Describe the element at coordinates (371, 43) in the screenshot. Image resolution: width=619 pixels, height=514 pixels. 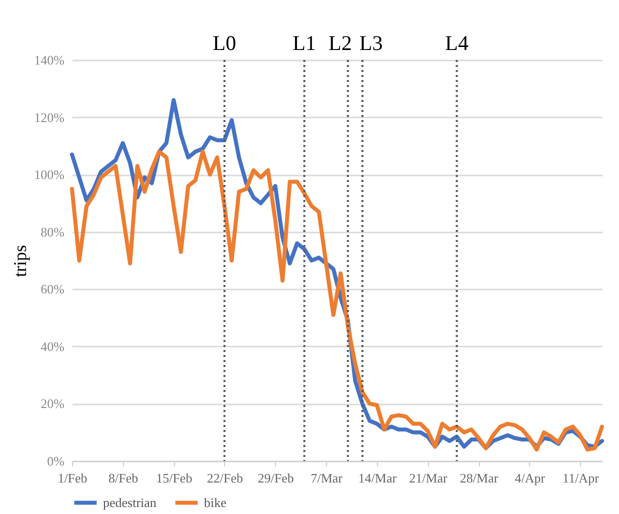
I see `ref-line-label: L3` at that location.